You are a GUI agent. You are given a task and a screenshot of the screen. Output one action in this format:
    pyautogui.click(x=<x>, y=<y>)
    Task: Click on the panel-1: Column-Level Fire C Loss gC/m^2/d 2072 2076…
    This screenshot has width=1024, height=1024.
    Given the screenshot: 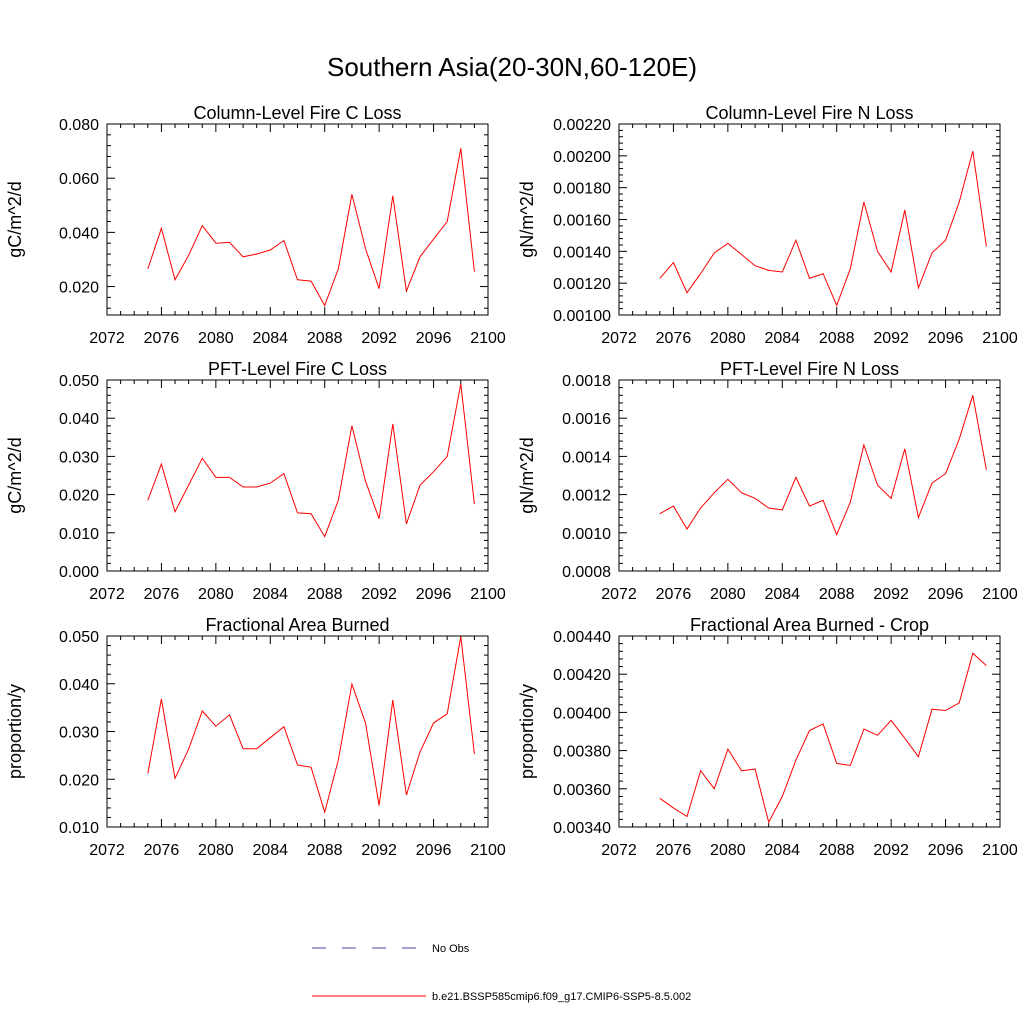 What is the action you would take?
    pyautogui.click(x=255, y=225)
    